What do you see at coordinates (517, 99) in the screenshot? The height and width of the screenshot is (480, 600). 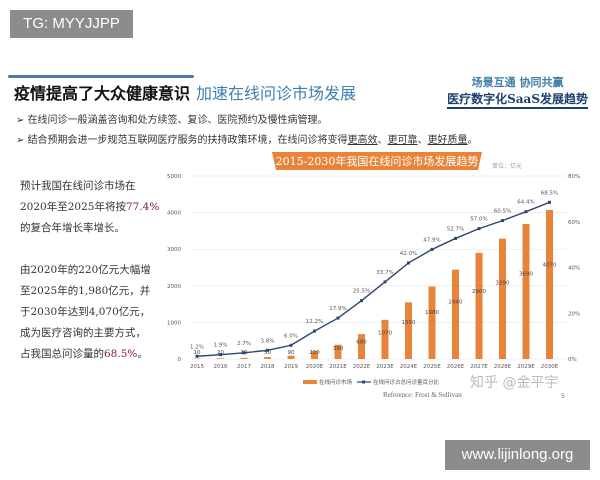 I see `badge-line2: 医疗数字化SaaS发展趋势` at bounding box center [517, 99].